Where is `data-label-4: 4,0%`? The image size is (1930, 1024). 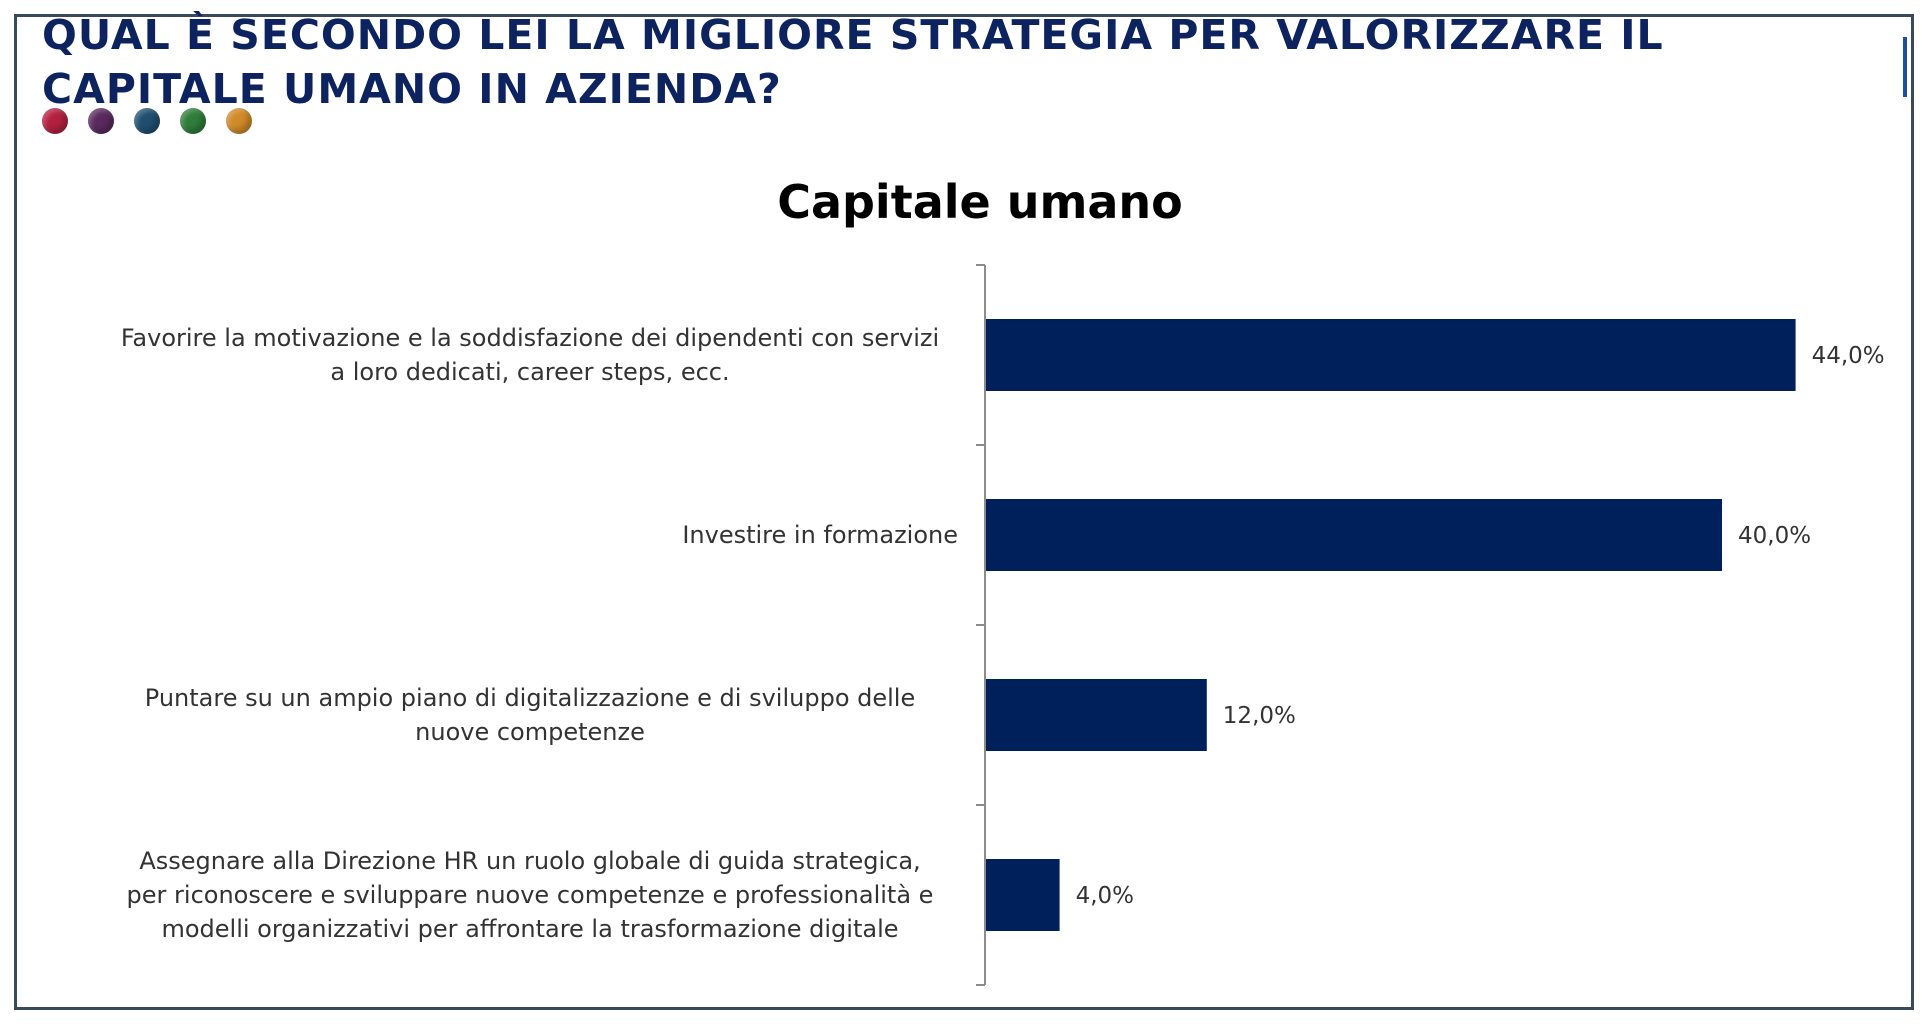
data-label-4: 4,0% is located at coordinates (1105, 896).